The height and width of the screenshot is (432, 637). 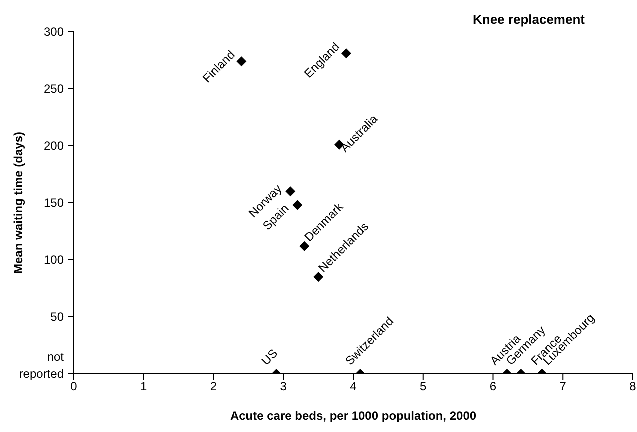 I want to click on annotation: US, so click(x=269, y=357).